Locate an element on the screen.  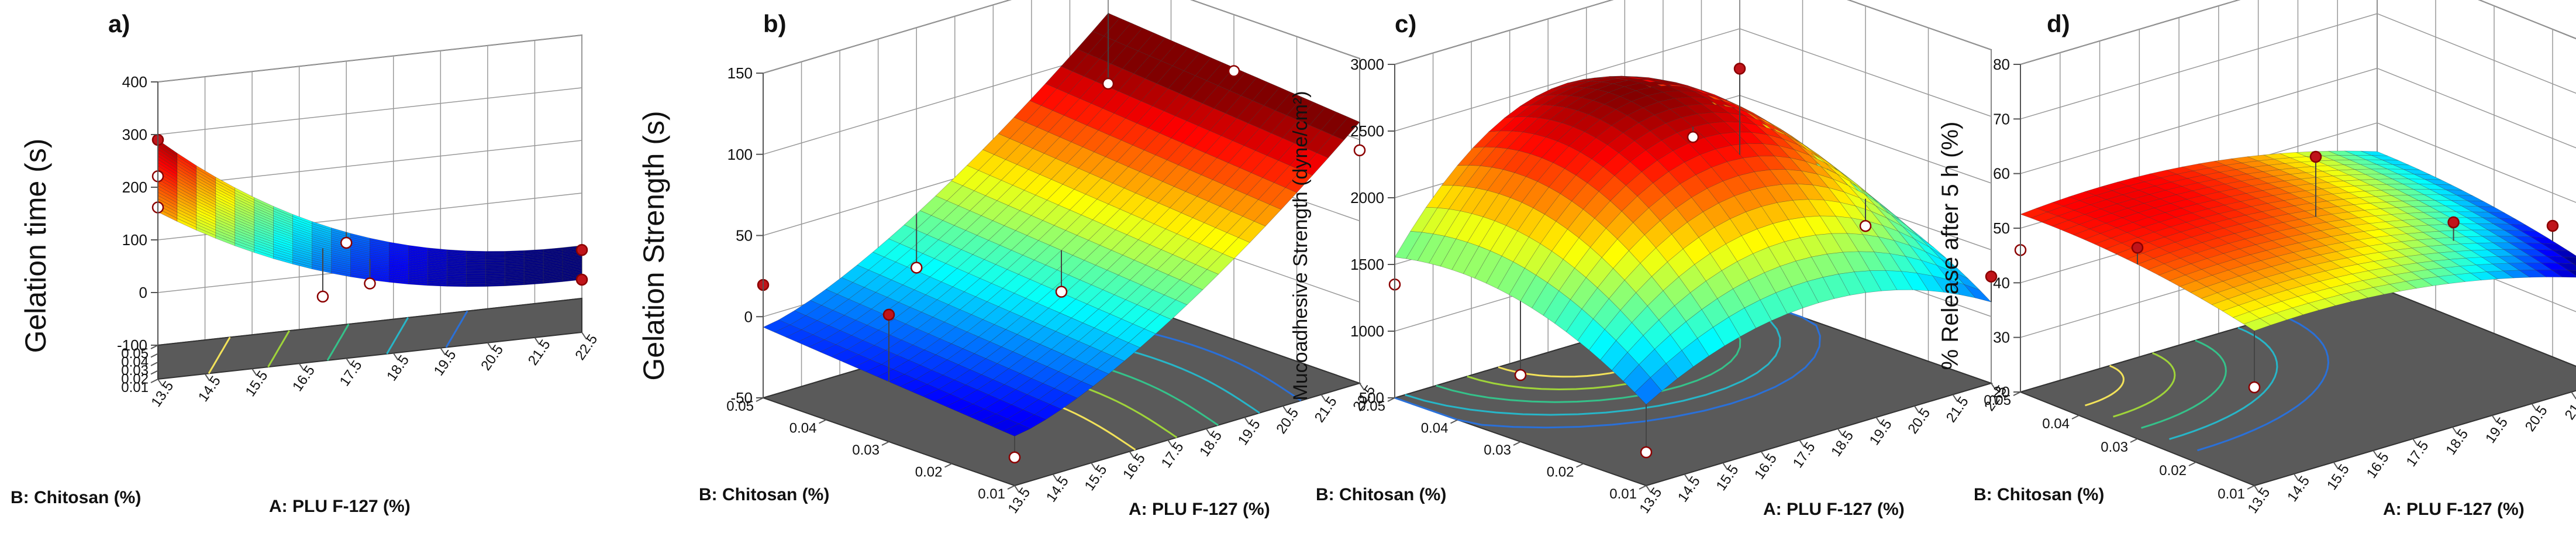
panel-label: c) is located at coordinates (1406, 24).